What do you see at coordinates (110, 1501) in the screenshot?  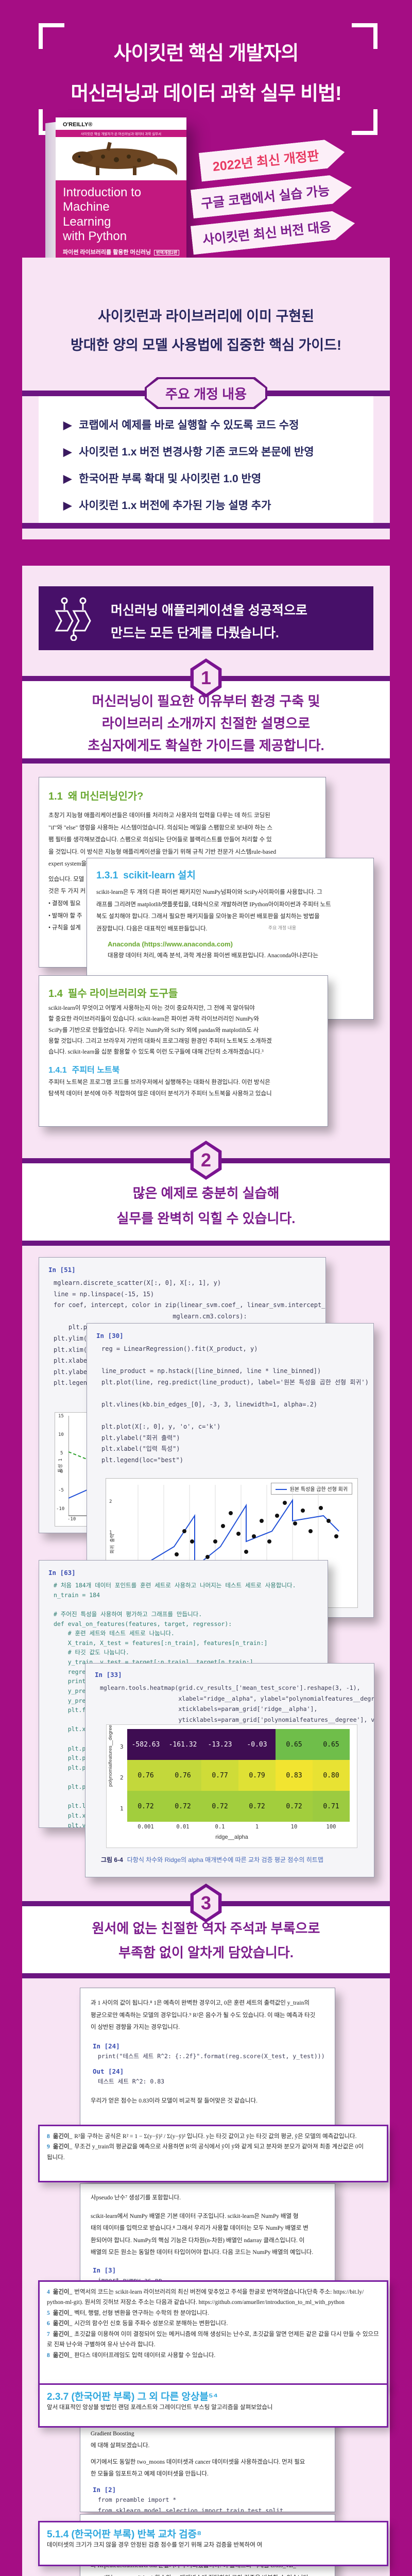 I see `y-tick: 2` at bounding box center [110, 1501].